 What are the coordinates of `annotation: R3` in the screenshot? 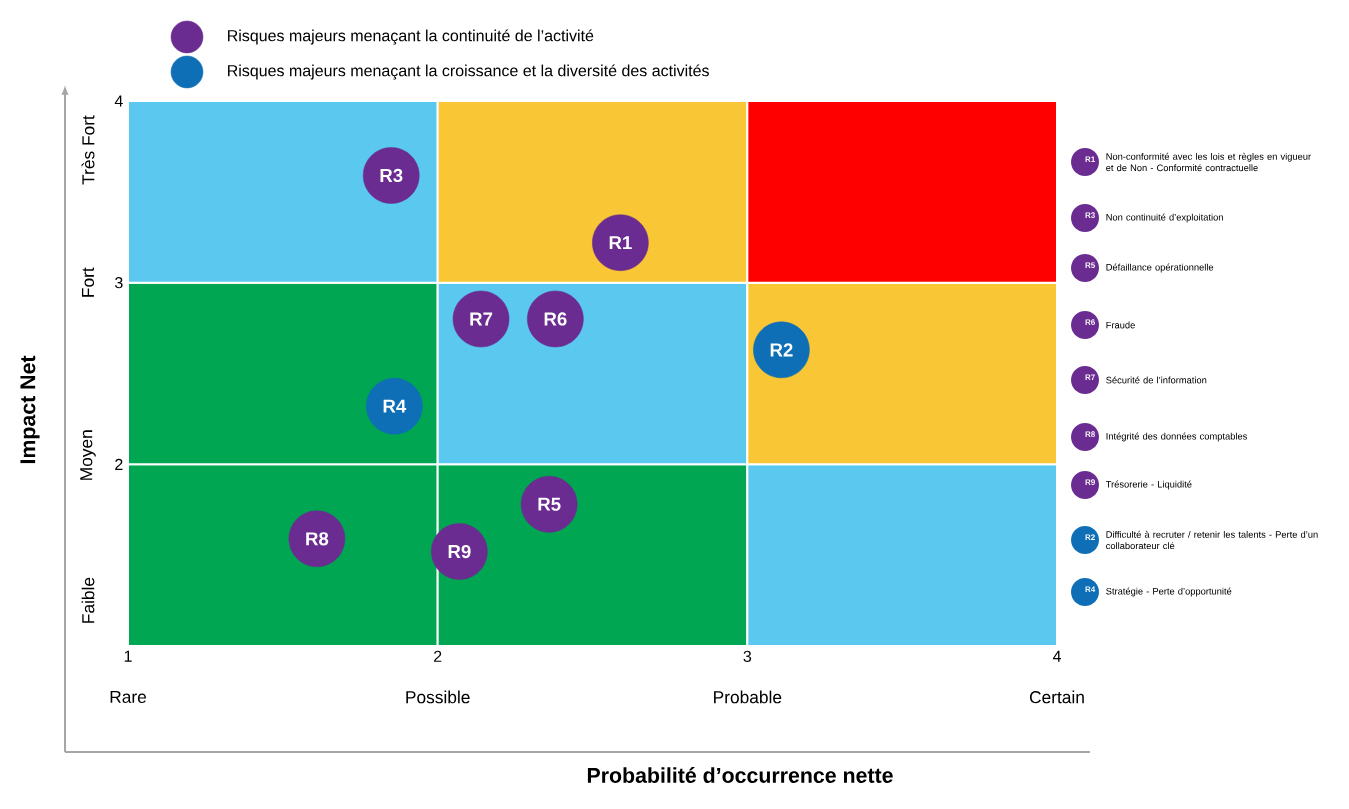 It's located at (391, 175).